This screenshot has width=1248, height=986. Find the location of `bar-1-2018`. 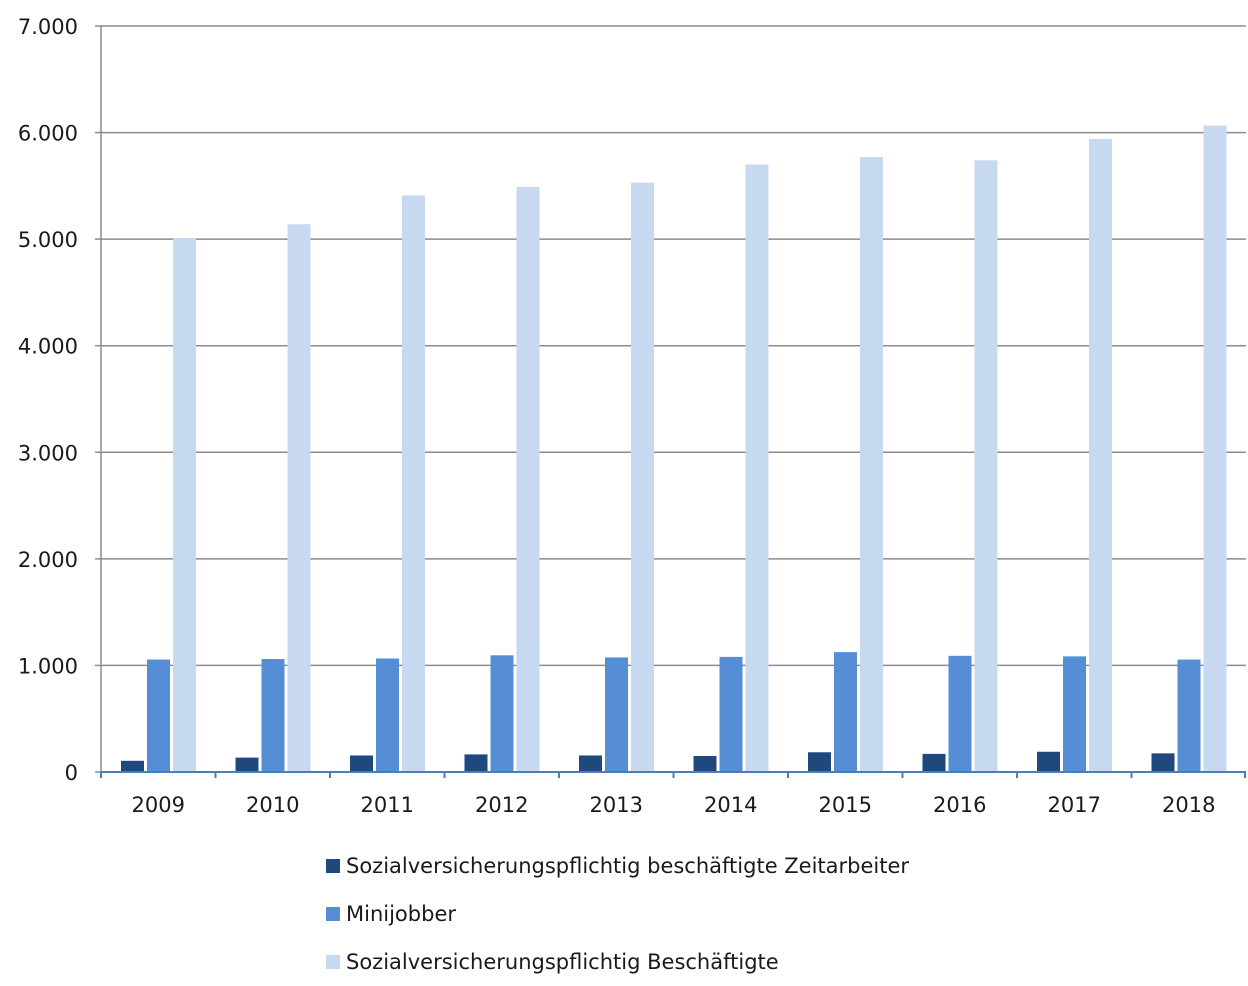

bar-1-2018 is located at coordinates (1189, 715).